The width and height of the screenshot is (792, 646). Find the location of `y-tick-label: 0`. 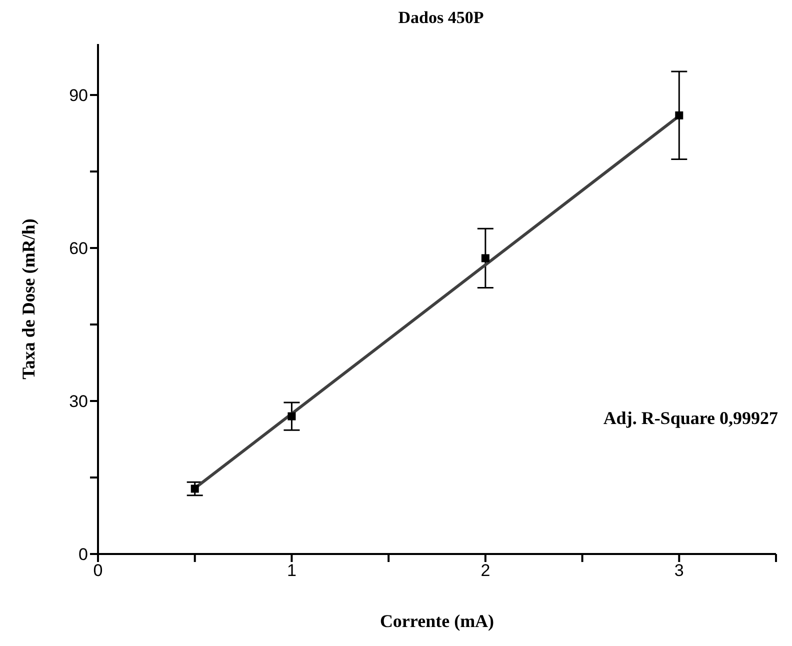

y-tick-label: 0 is located at coordinates (83, 554).